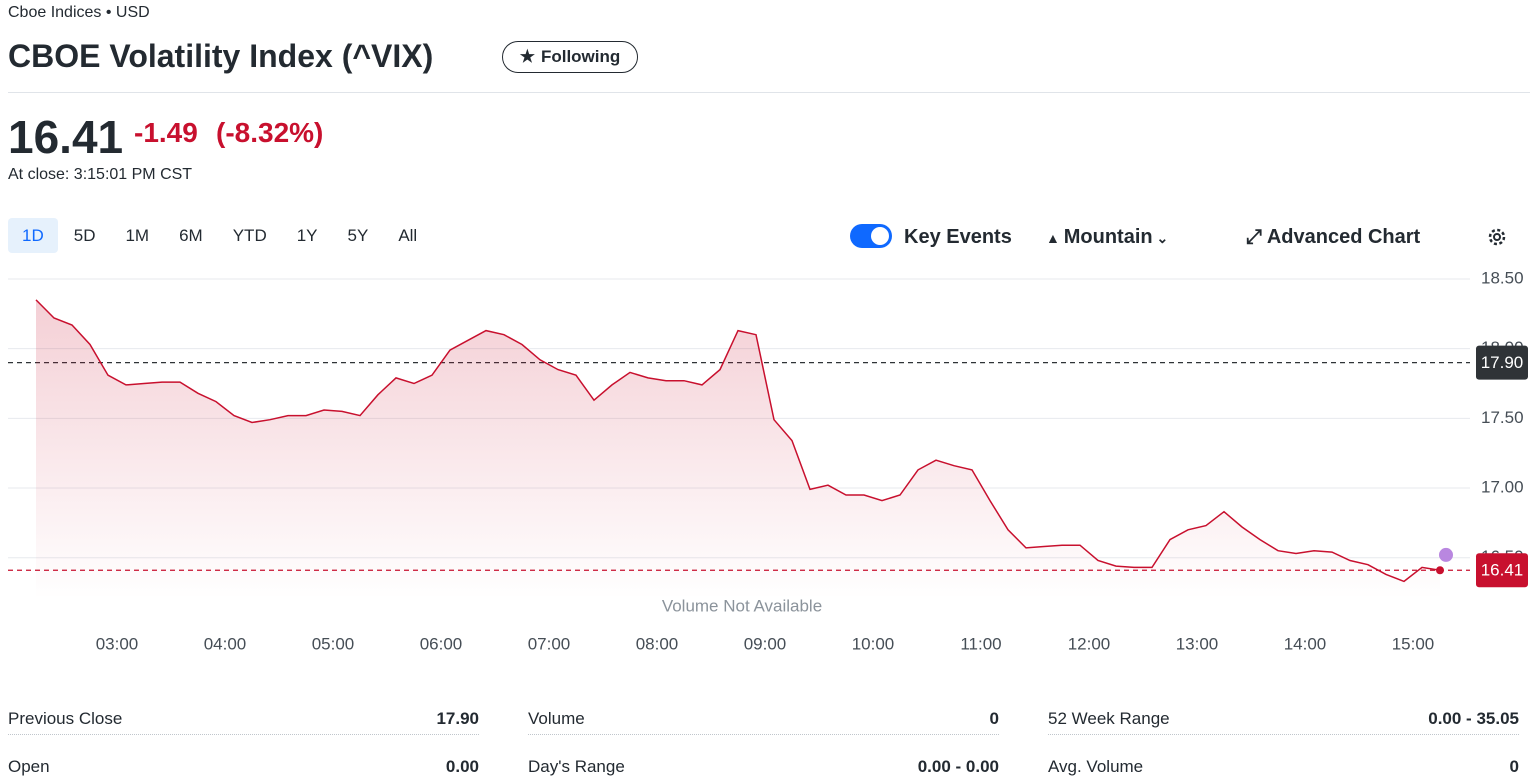  Describe the element at coordinates (220, 235) in the screenshot. I see `range-tabs: 1D 5D 1M 6M YTD 1Y 5Y All` at that location.